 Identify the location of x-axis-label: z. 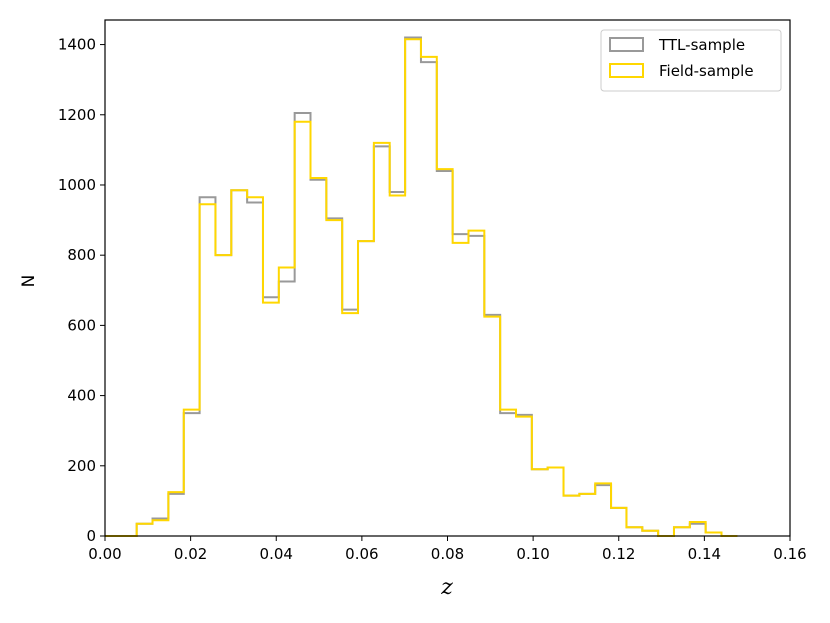
(446, 587).